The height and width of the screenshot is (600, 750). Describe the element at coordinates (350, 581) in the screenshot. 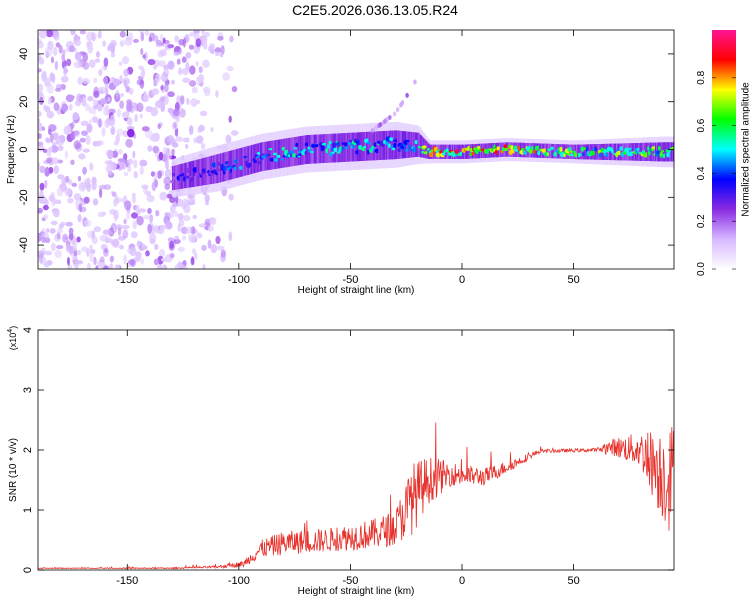

I see `x-tick-label: -50` at that location.